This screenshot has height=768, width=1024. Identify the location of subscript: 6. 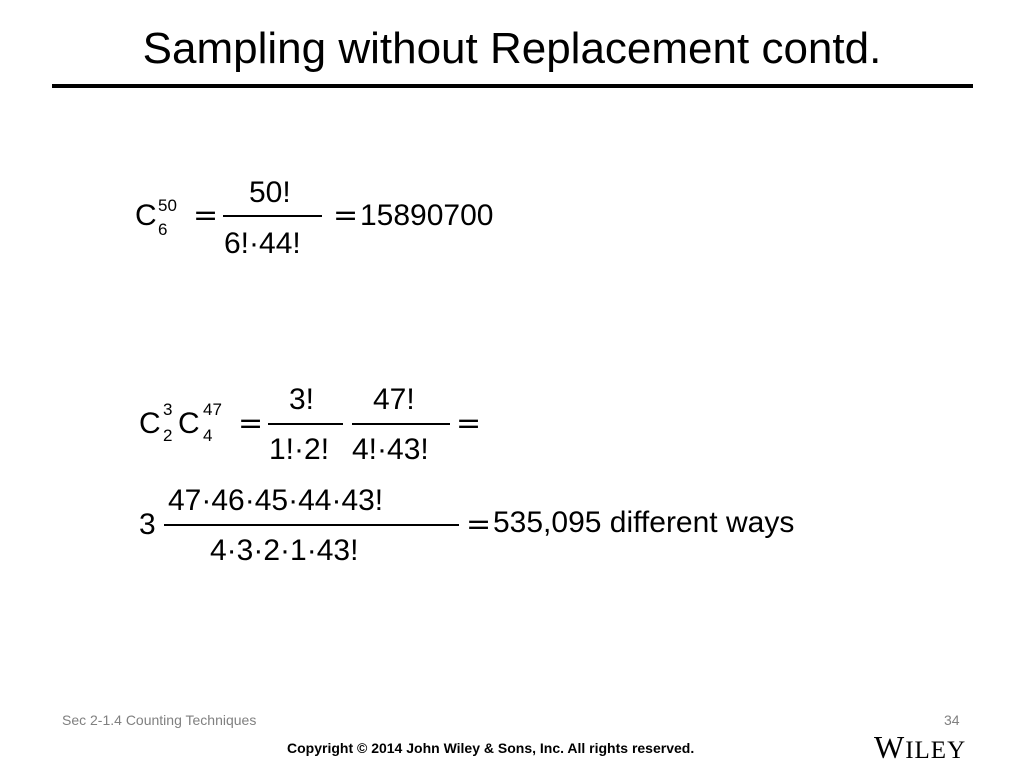
(163, 229).